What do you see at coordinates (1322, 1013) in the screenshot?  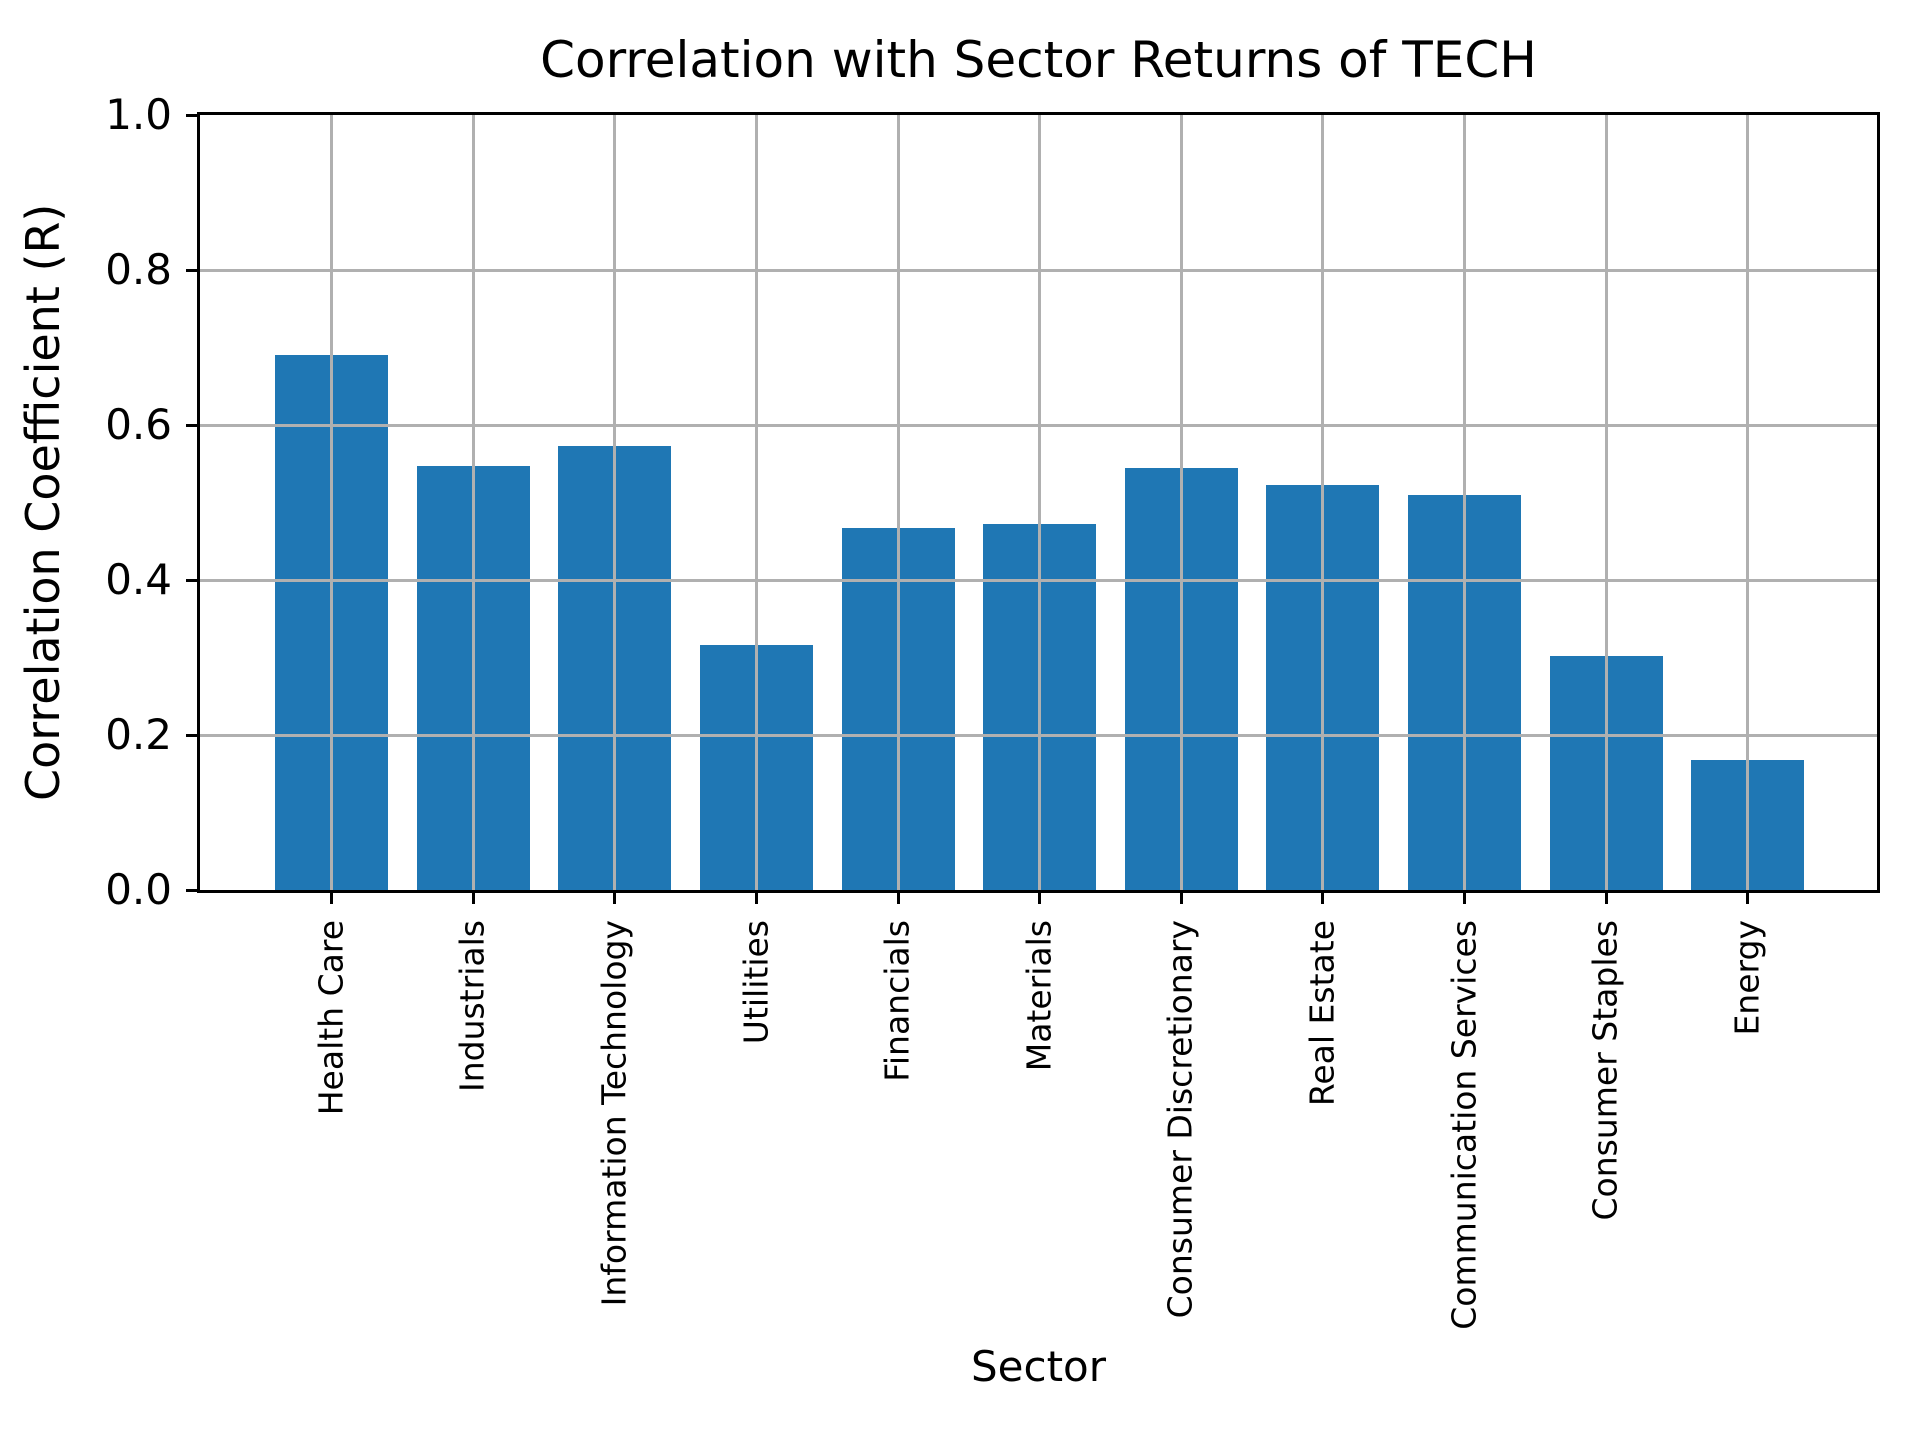 I see `x-tick-label: Real Estate` at bounding box center [1322, 1013].